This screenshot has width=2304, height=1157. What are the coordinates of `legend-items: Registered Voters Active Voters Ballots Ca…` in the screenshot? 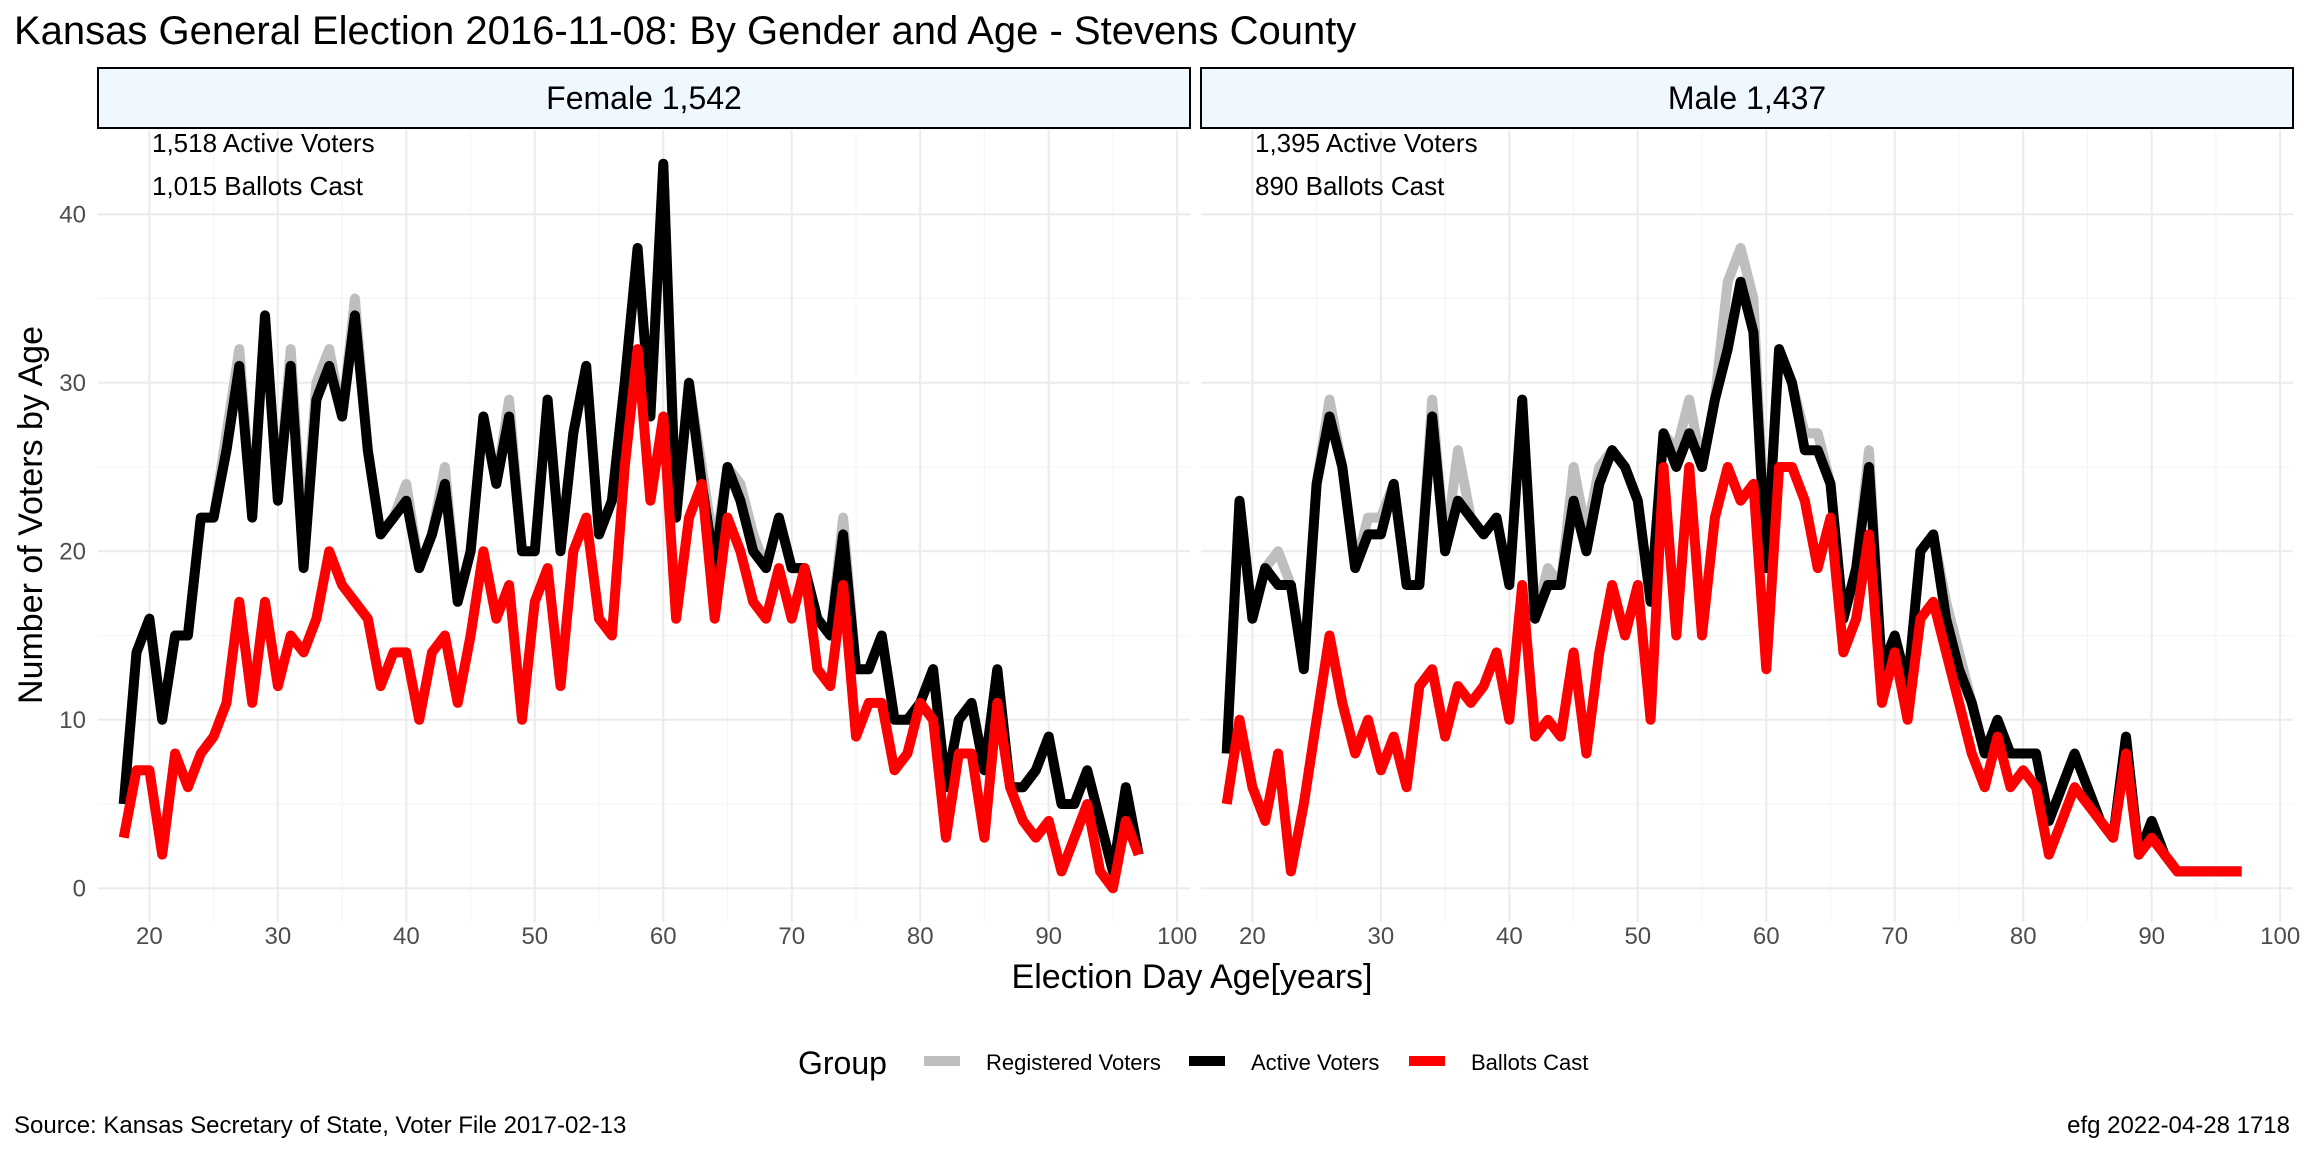 It's located at (1256, 1062).